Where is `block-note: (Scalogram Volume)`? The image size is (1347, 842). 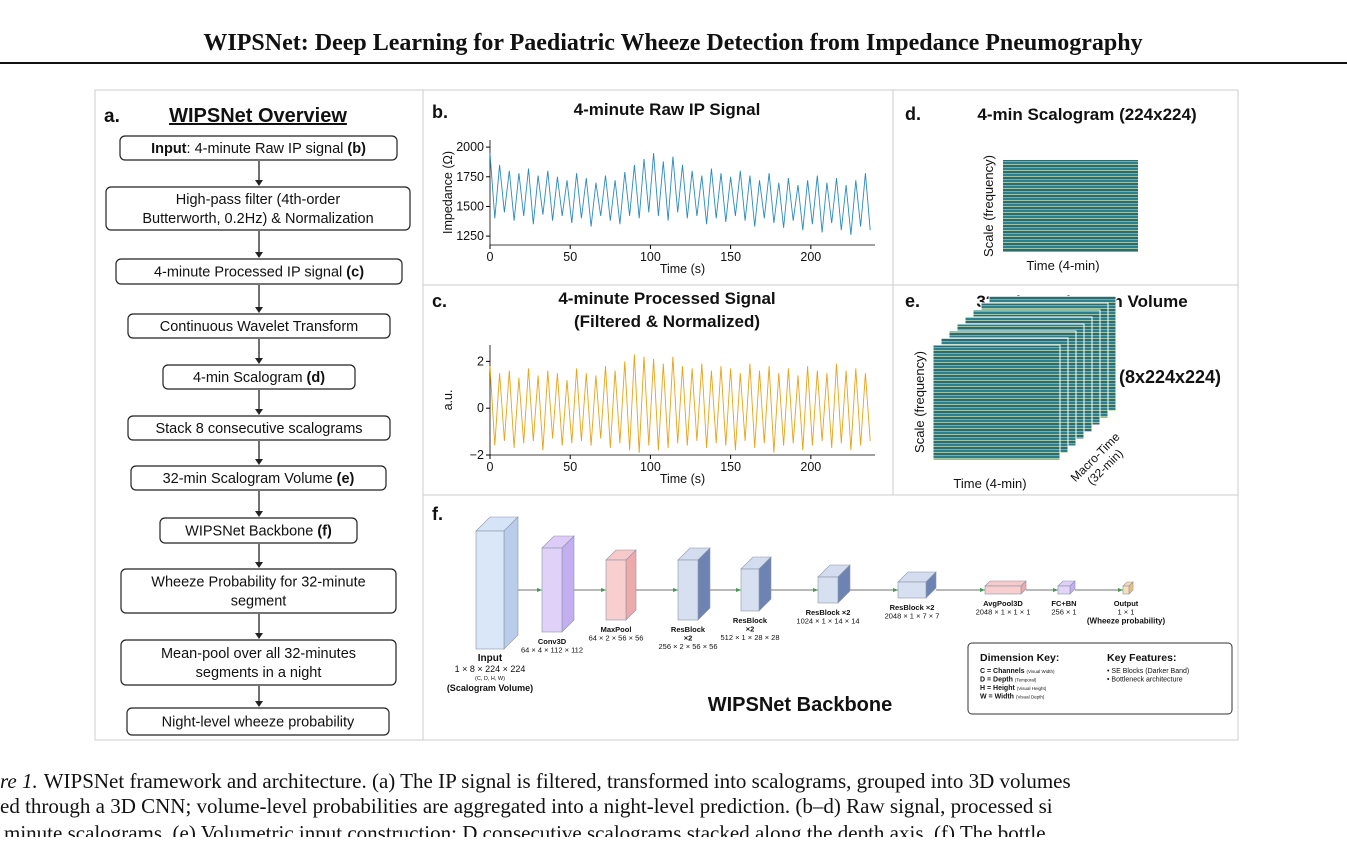 block-note: (Scalogram Volume) is located at coordinates (490, 688).